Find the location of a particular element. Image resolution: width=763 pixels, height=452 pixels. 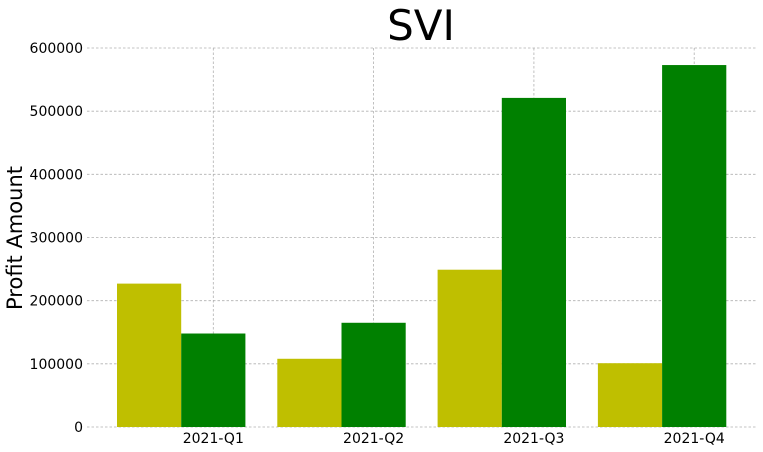

y-tick-label: 0 is located at coordinates (78, 428).